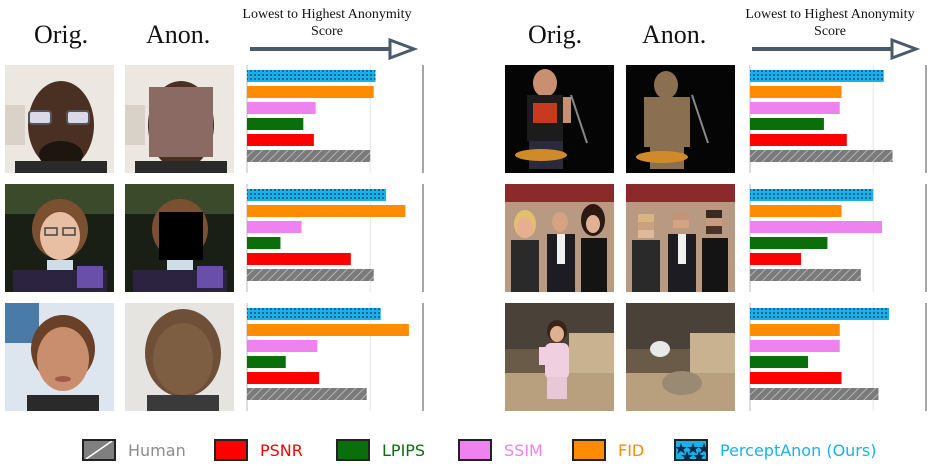 The image size is (938, 466). What do you see at coordinates (559, 357) in the screenshot?
I see `original-image-row3-right` at bounding box center [559, 357].